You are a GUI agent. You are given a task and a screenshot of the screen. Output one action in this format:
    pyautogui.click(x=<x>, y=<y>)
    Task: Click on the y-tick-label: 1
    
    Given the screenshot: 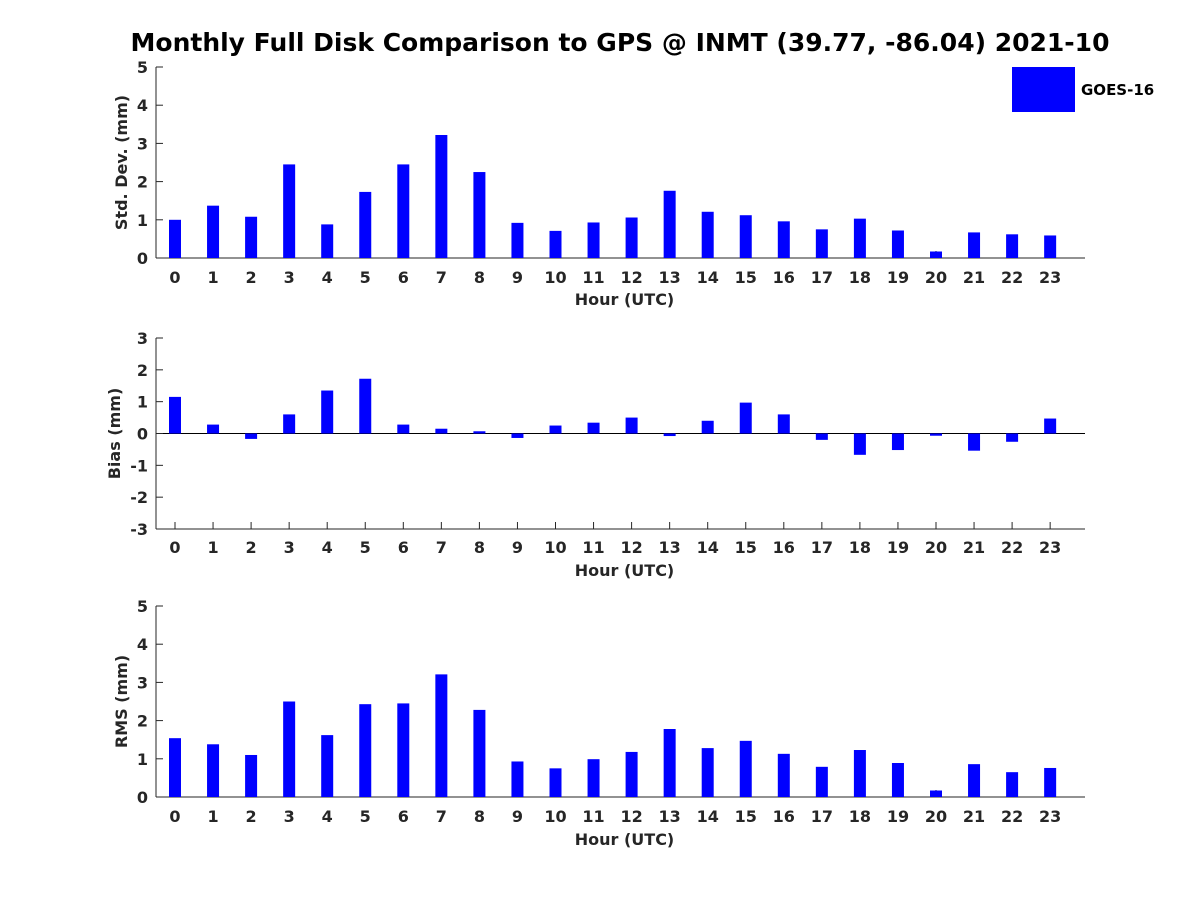 What is the action you would take?
    pyautogui.click(x=142, y=759)
    